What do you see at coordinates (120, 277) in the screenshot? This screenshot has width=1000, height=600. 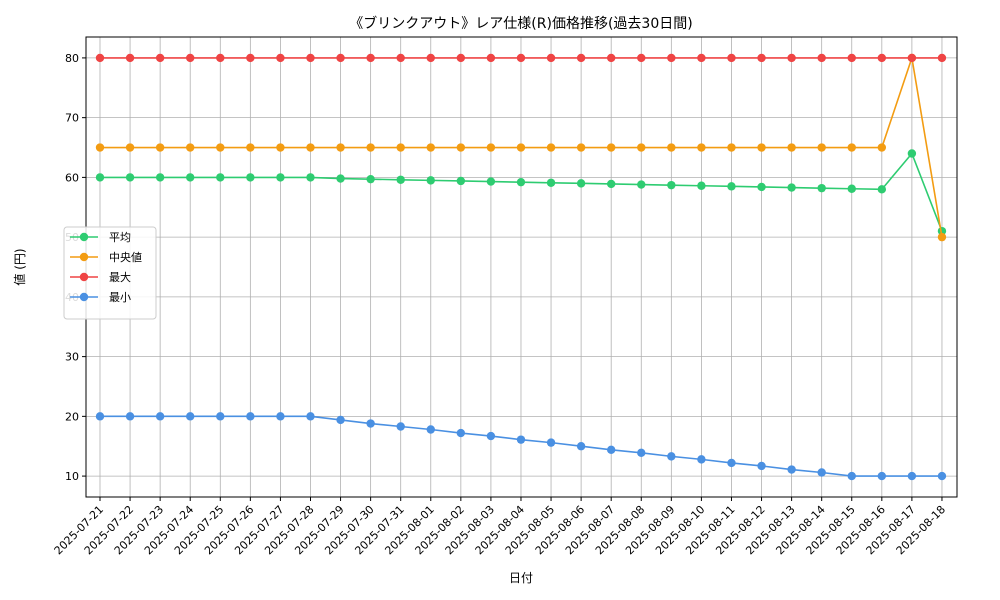 I see `legend-label: 最大` at bounding box center [120, 277].